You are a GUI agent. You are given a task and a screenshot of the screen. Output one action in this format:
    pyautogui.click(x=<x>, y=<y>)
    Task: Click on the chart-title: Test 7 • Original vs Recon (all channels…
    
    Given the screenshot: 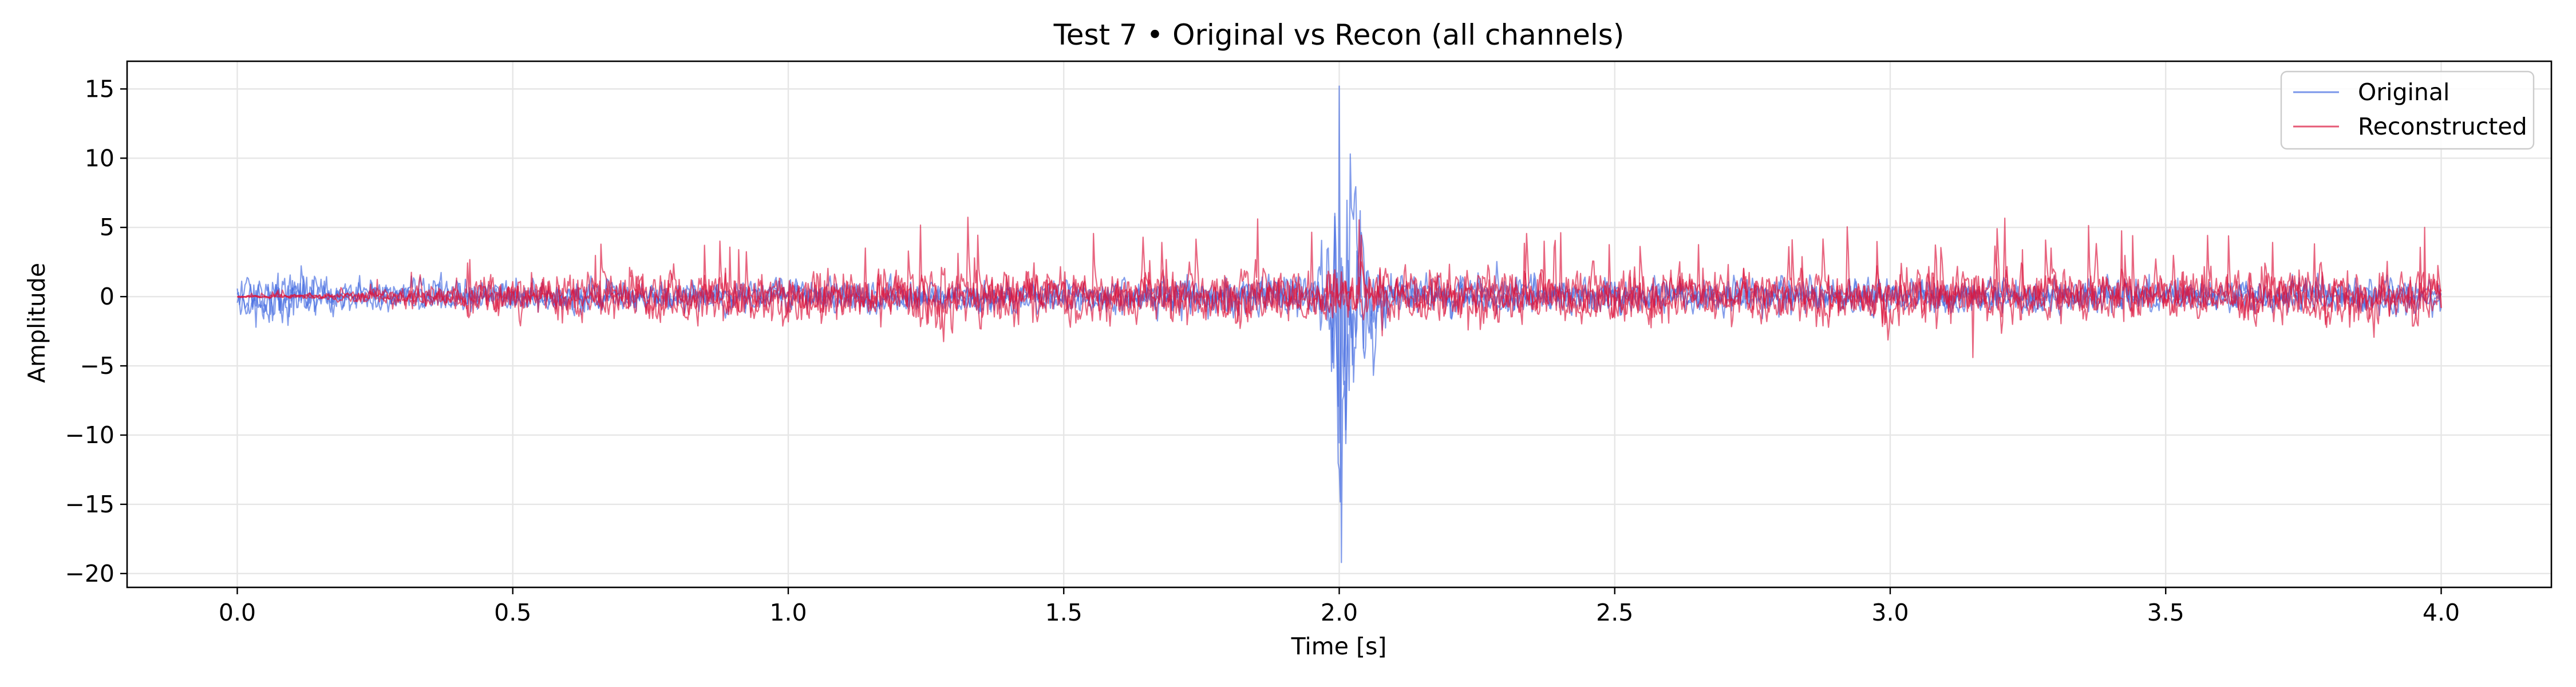 What is the action you would take?
    pyautogui.click(x=1339, y=35)
    